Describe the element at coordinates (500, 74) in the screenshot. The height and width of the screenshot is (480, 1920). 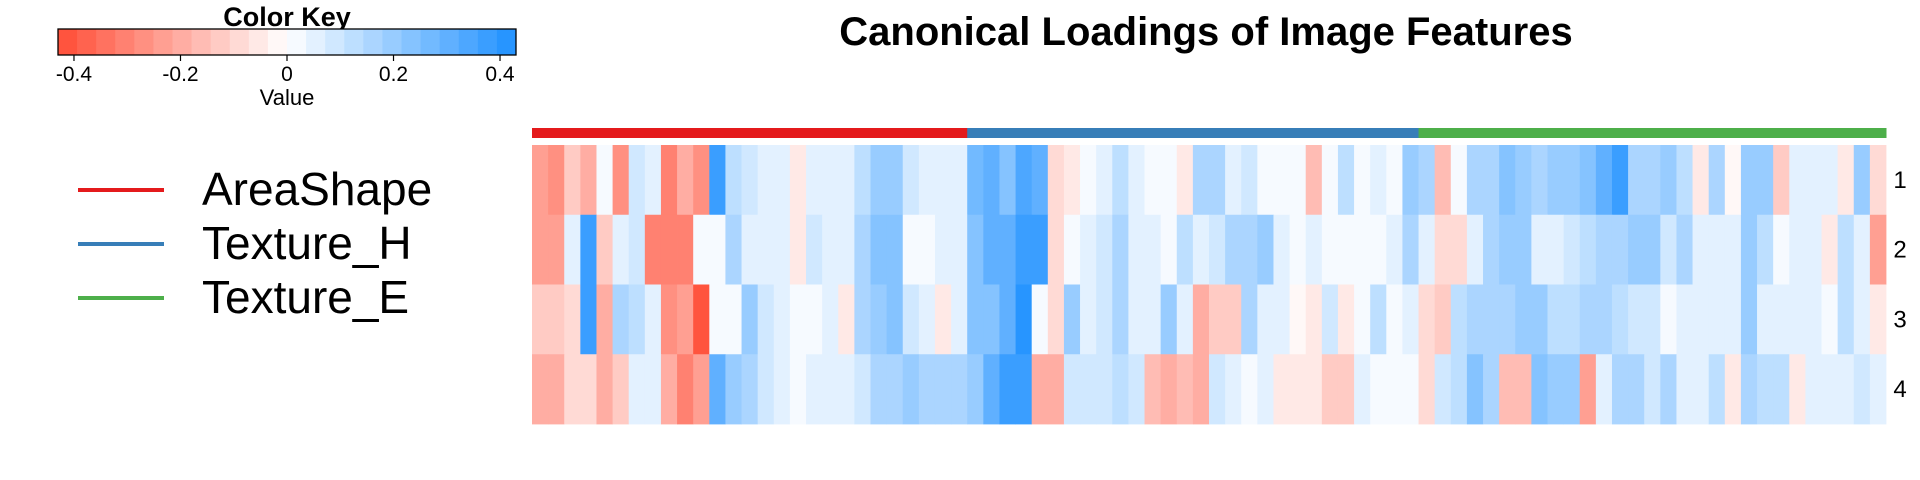
I see `color-key-tick-label: 0.4` at that location.